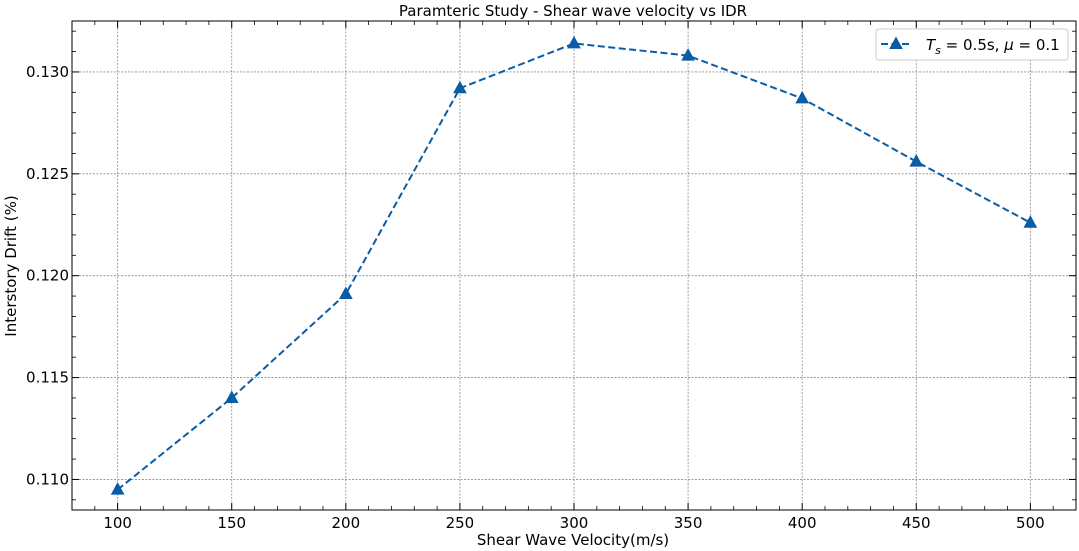  What do you see at coordinates (573, 540) in the screenshot?
I see `x-axis-title: Shear Wave Velocity(m/s)` at bounding box center [573, 540].